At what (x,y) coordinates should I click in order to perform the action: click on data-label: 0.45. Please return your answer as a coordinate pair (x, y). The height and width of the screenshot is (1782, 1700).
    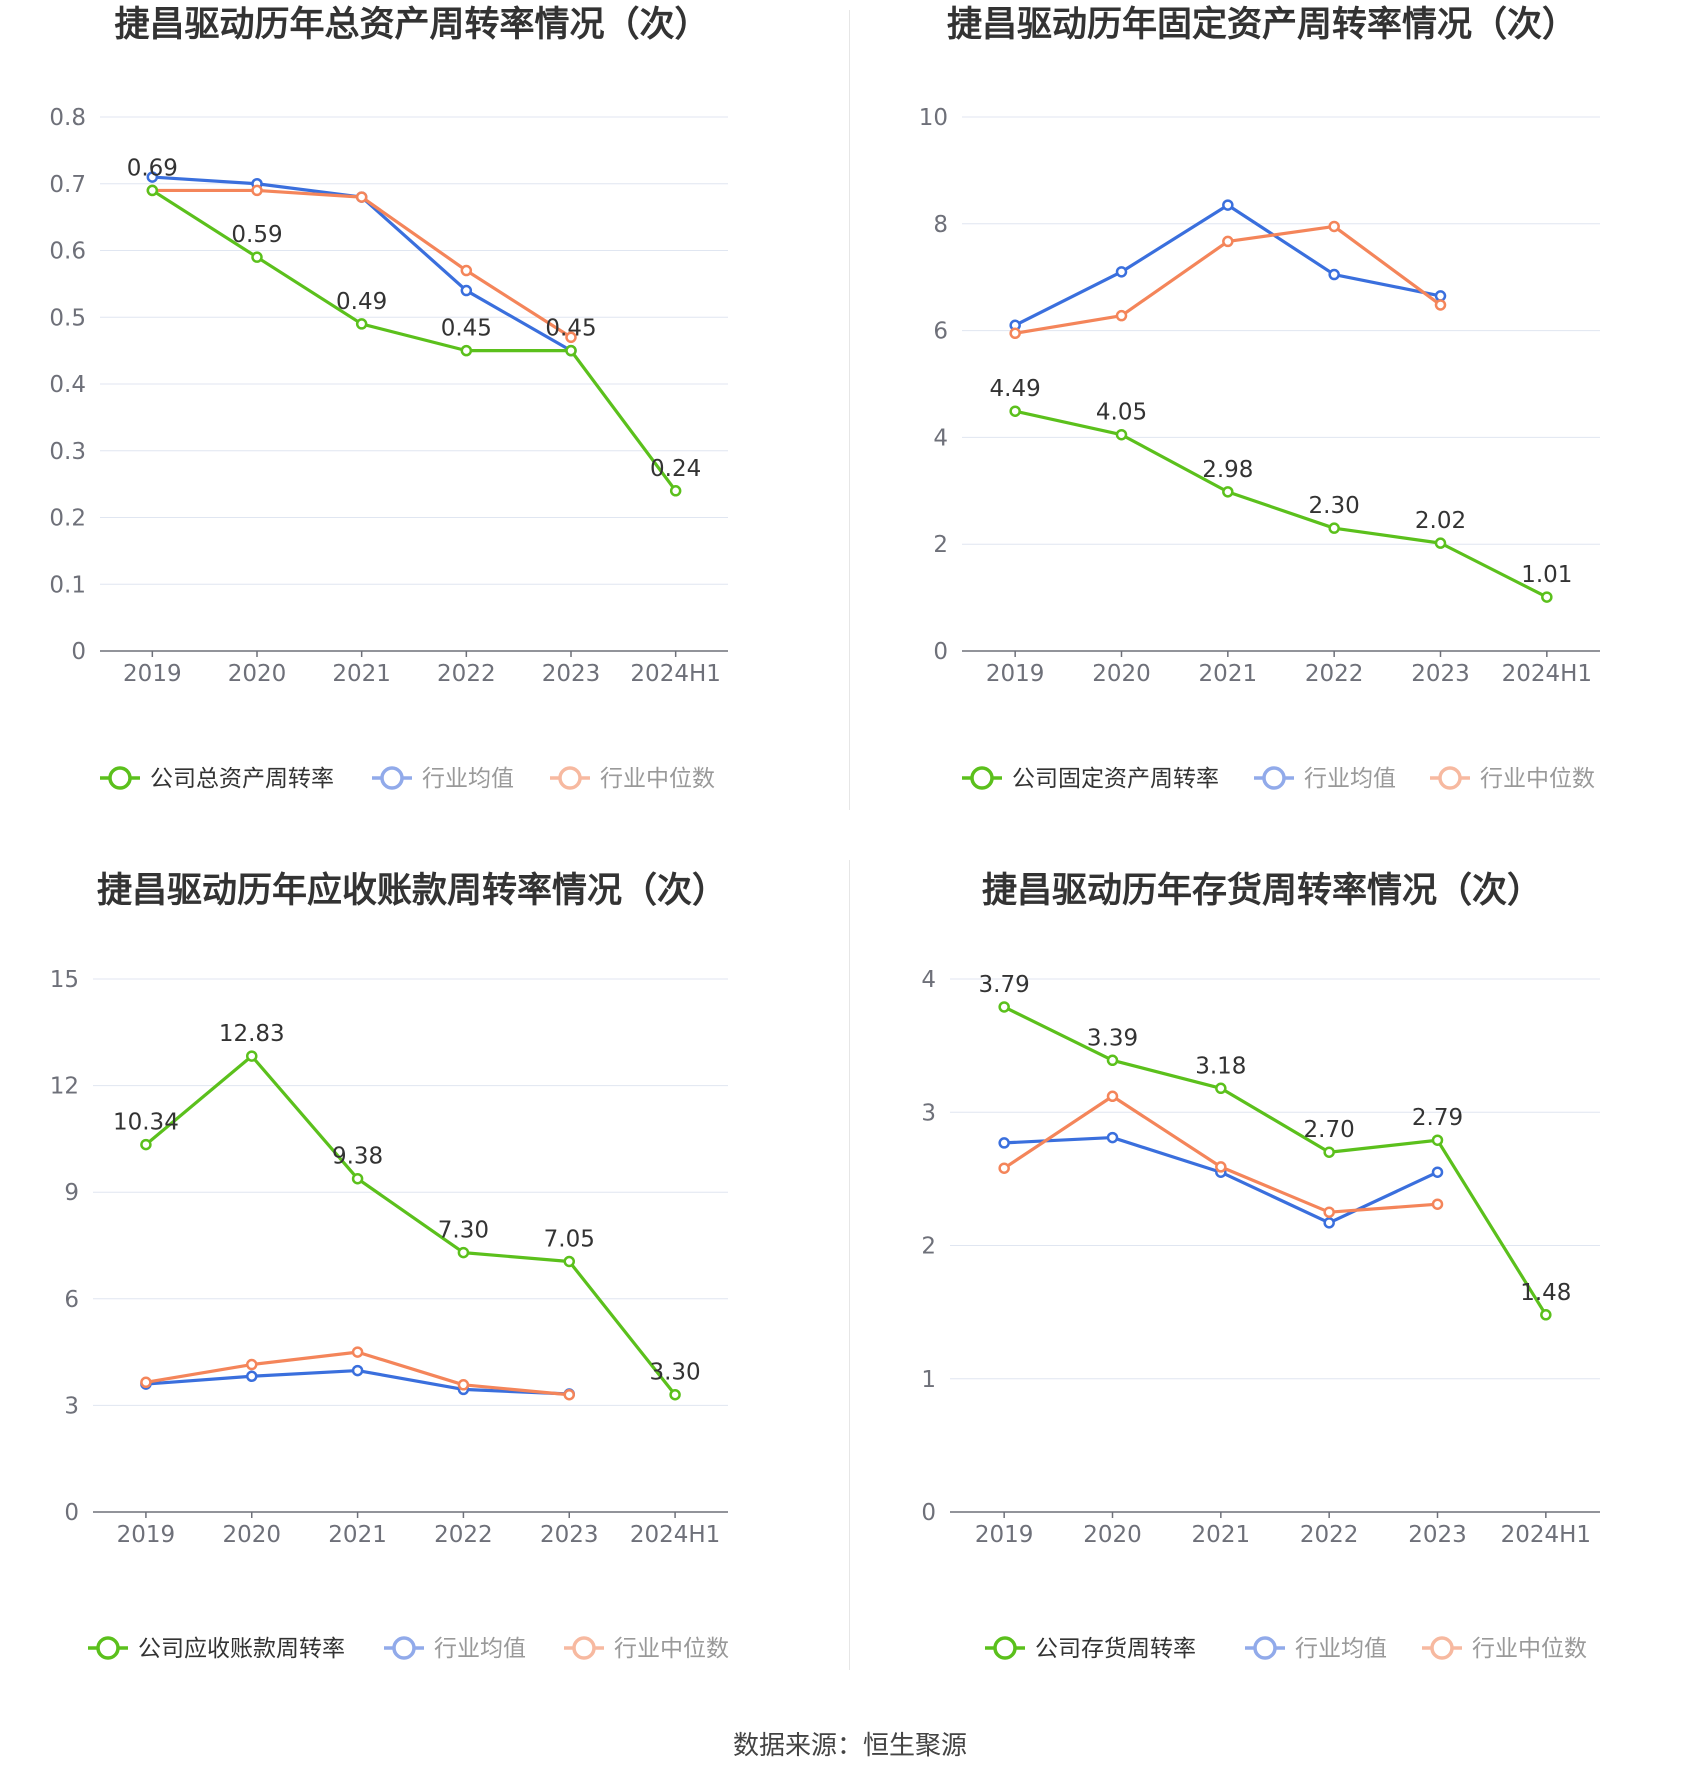
    Looking at the image, I should click on (466, 329).